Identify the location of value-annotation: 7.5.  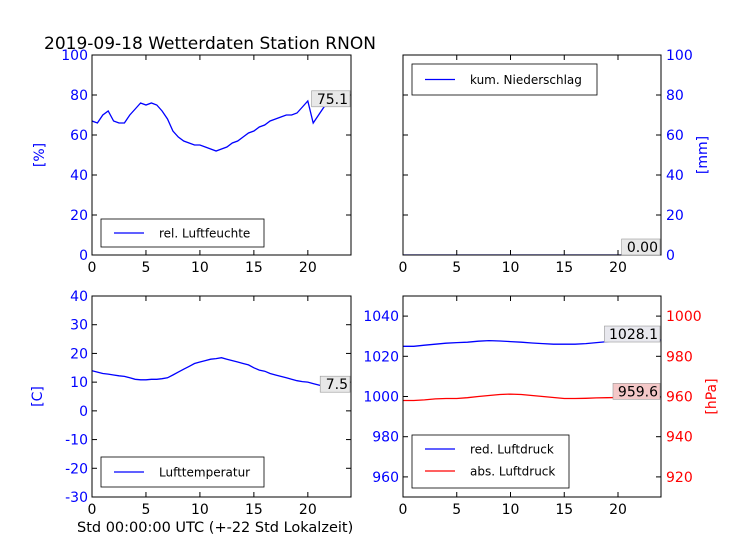
(337, 385).